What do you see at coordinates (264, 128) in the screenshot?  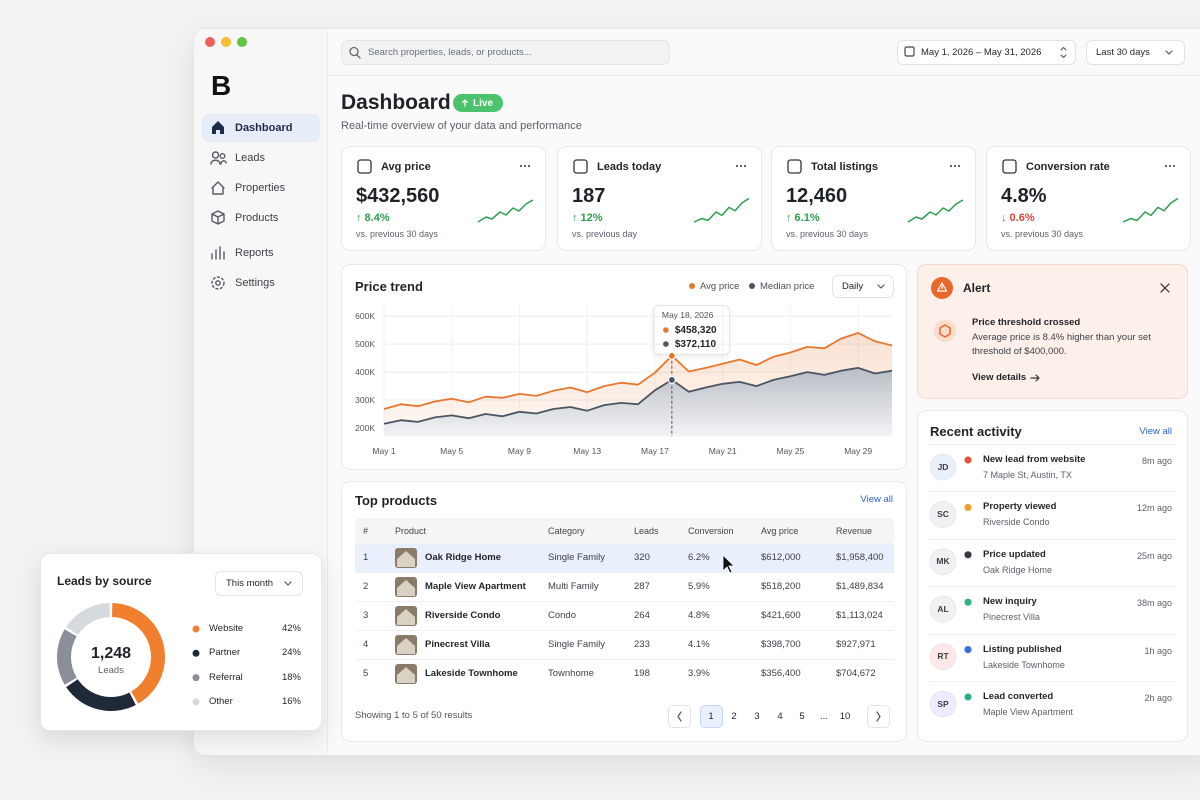 I see `nav-item: Dashboard` at bounding box center [264, 128].